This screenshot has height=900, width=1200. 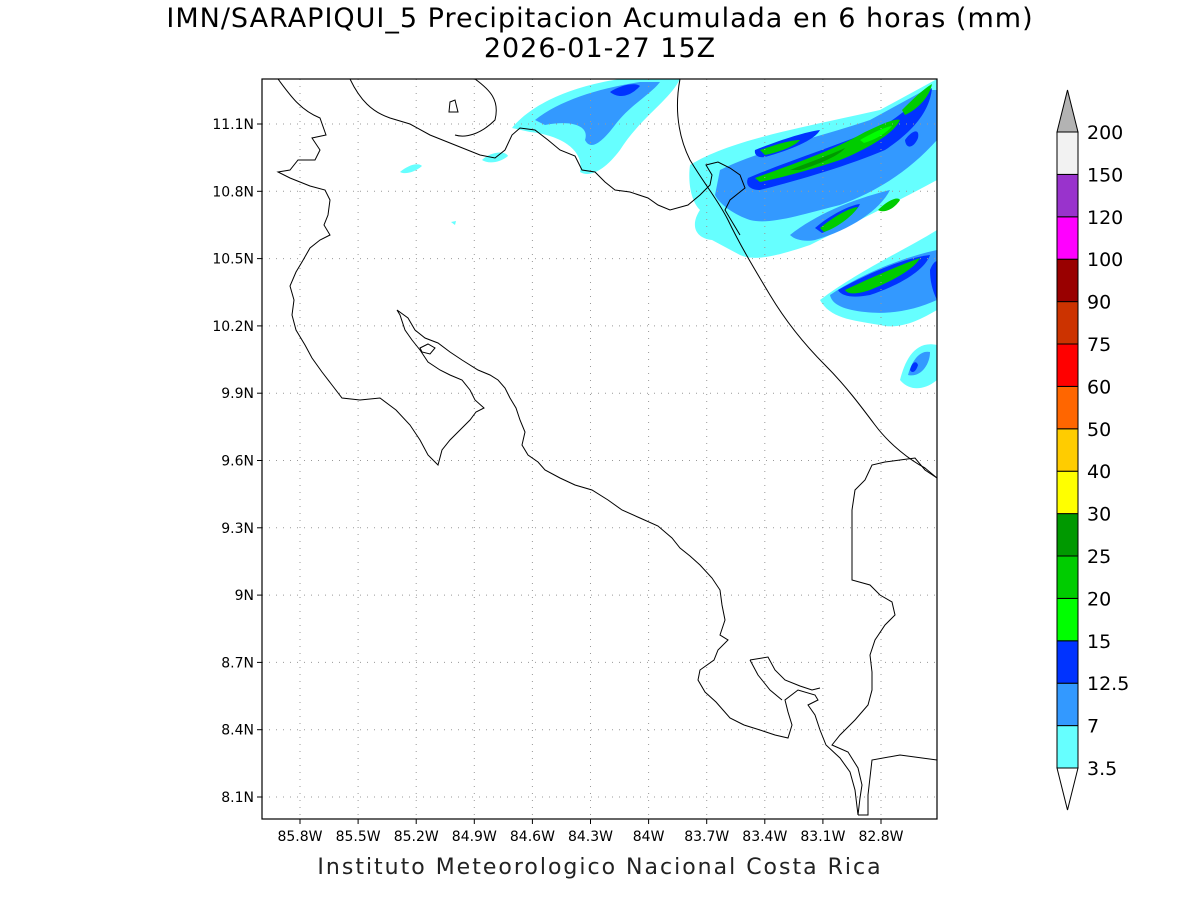 I want to click on x-tick-label: 85.5W, so click(x=358, y=837).